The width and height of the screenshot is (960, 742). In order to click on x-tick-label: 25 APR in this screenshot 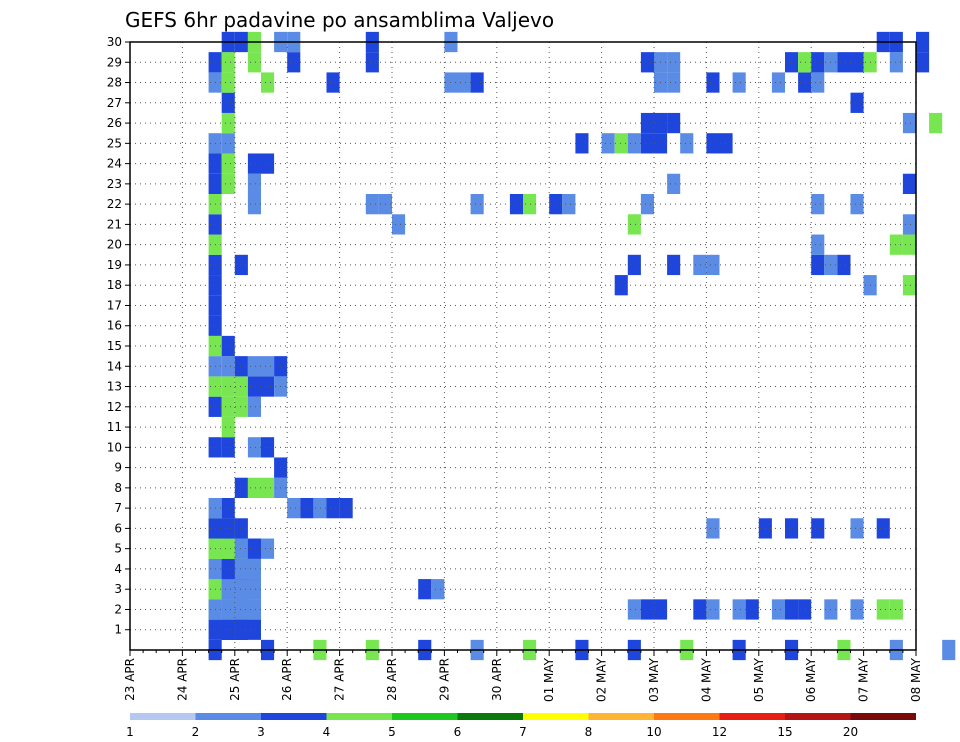, I will do `click(235, 679)`.